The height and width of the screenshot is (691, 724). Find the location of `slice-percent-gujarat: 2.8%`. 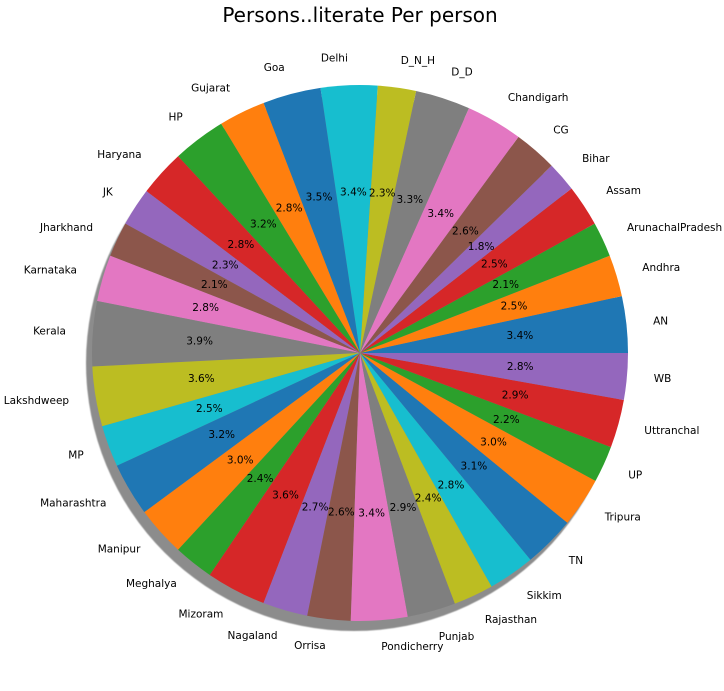

slice-percent-gujarat: 2.8% is located at coordinates (289, 209).